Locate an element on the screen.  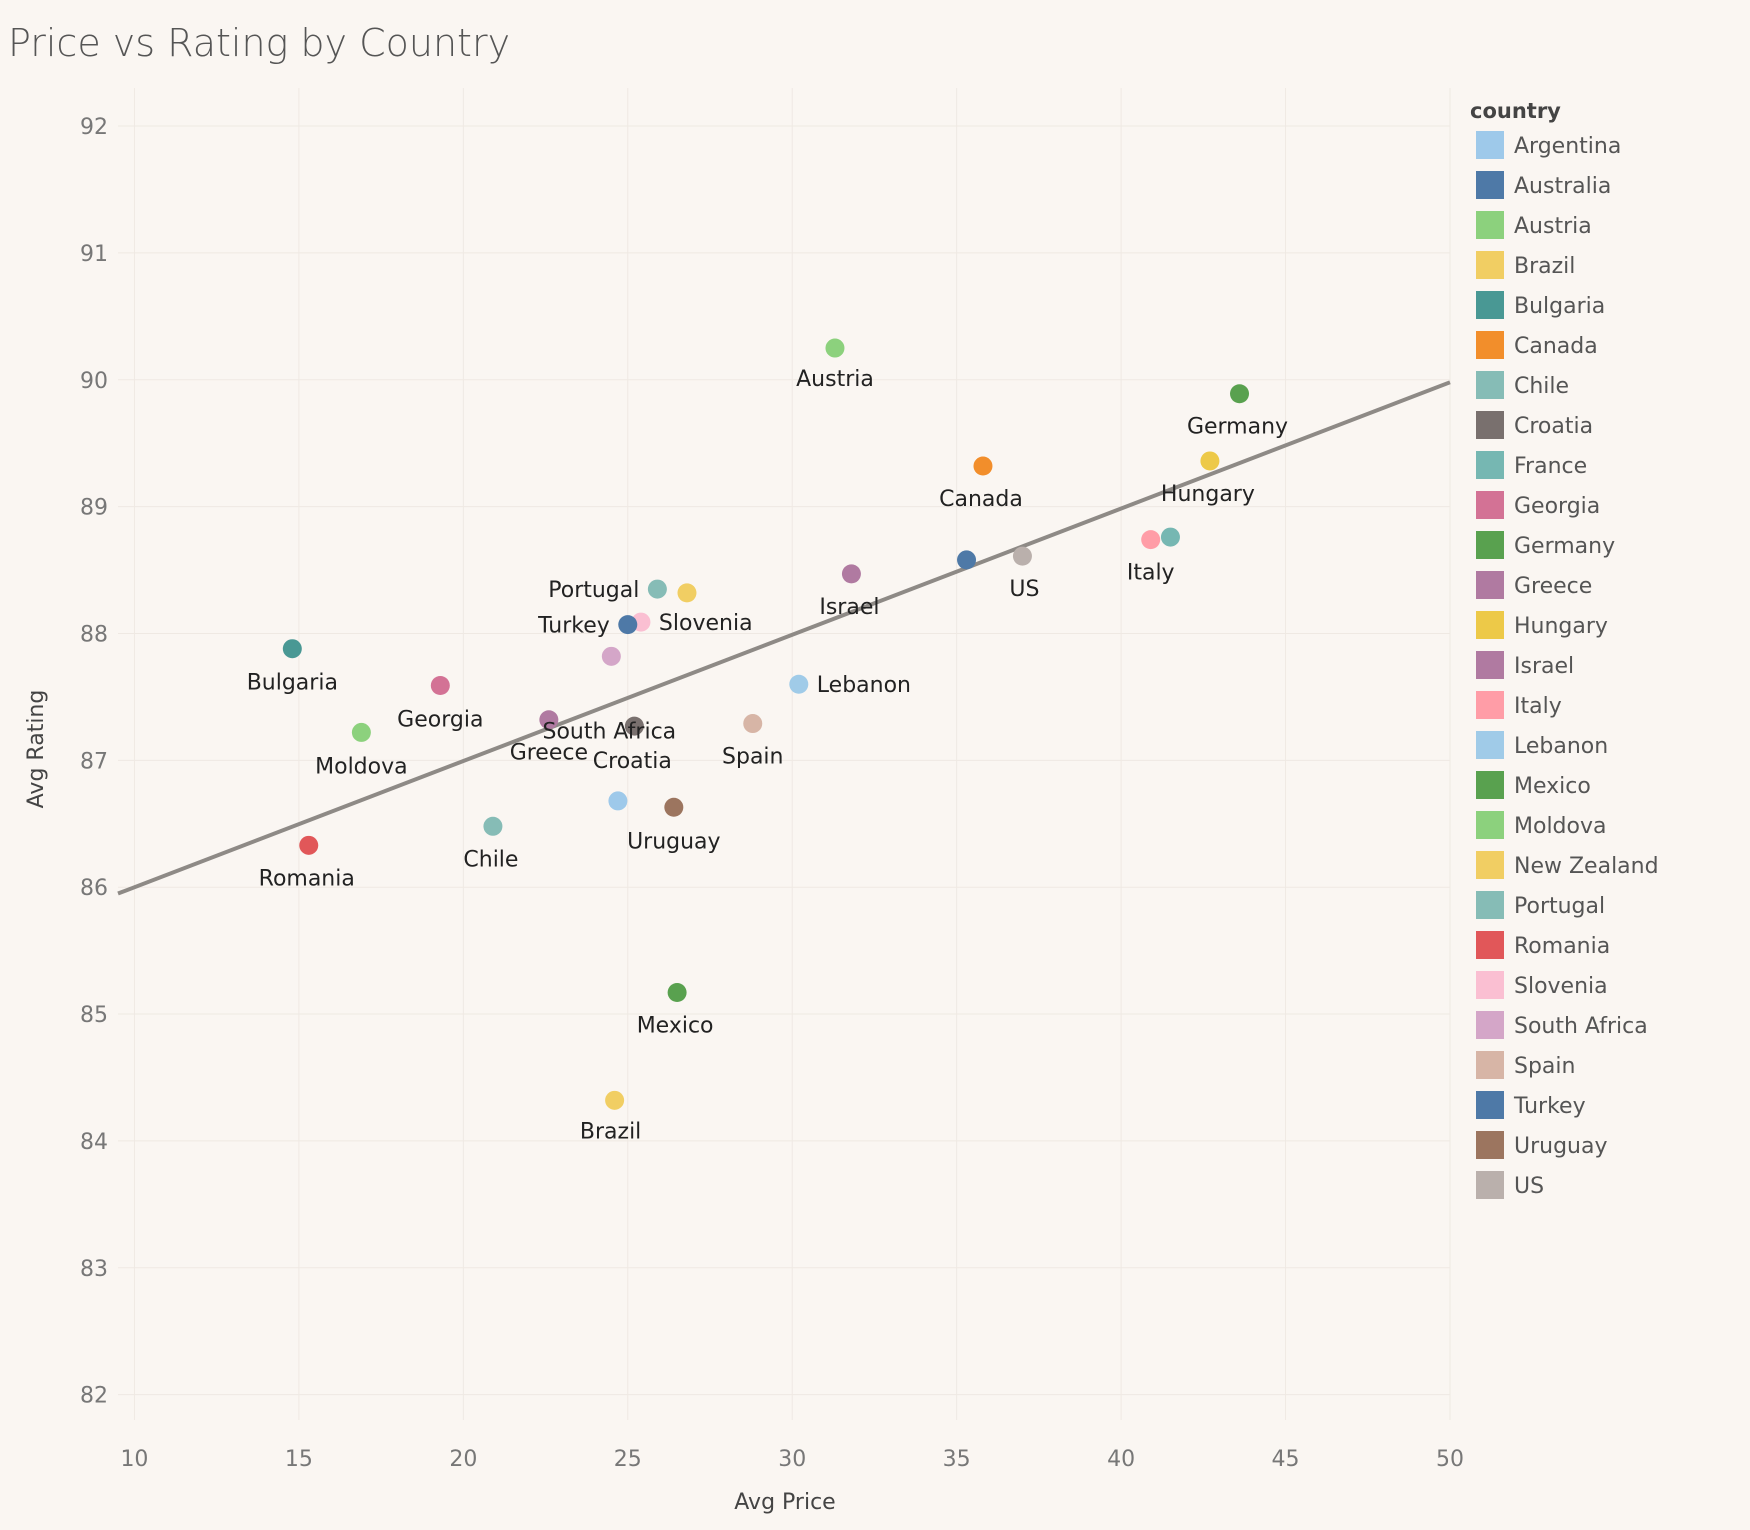
legend-label: US is located at coordinates (1529, 1186).